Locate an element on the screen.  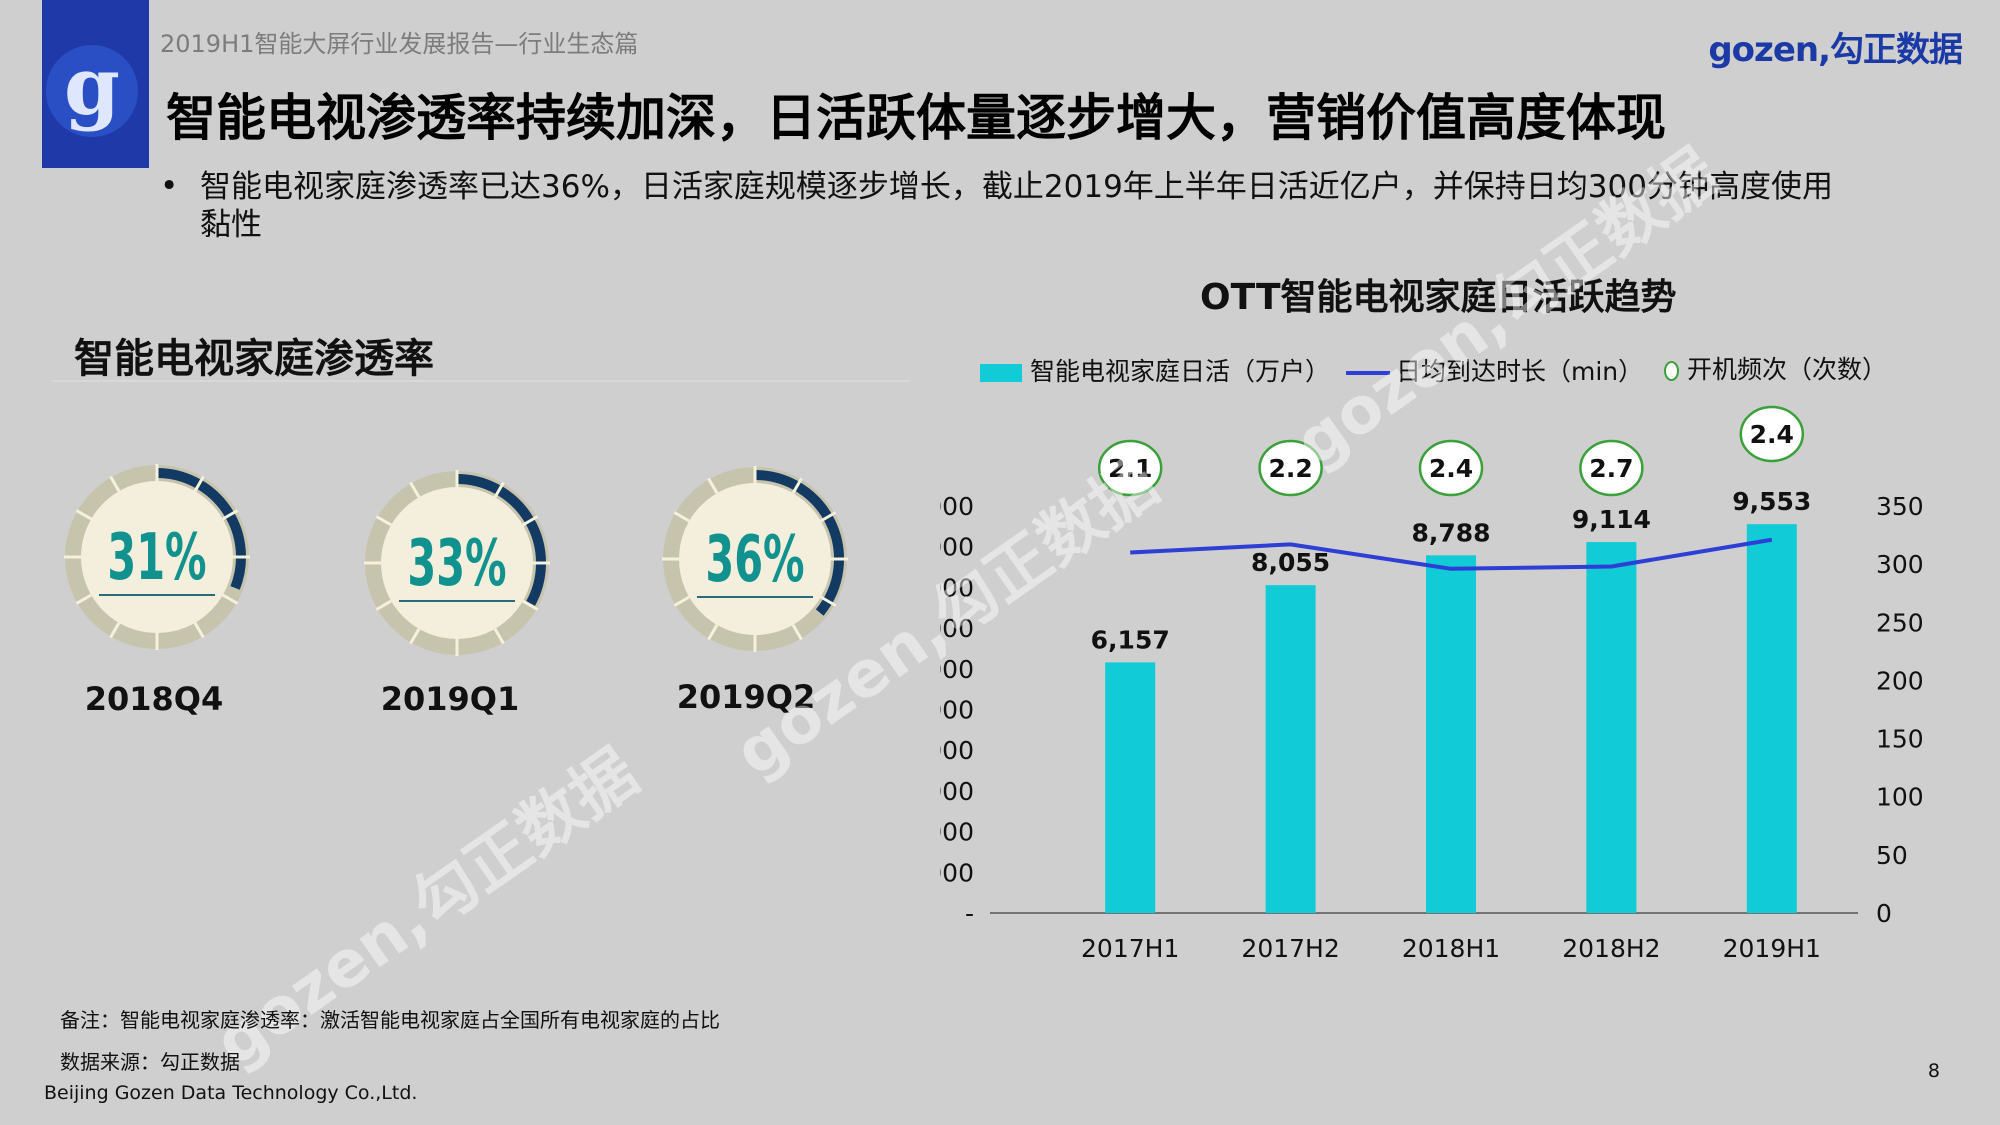
bar-2017H2 is located at coordinates (1290, 749).